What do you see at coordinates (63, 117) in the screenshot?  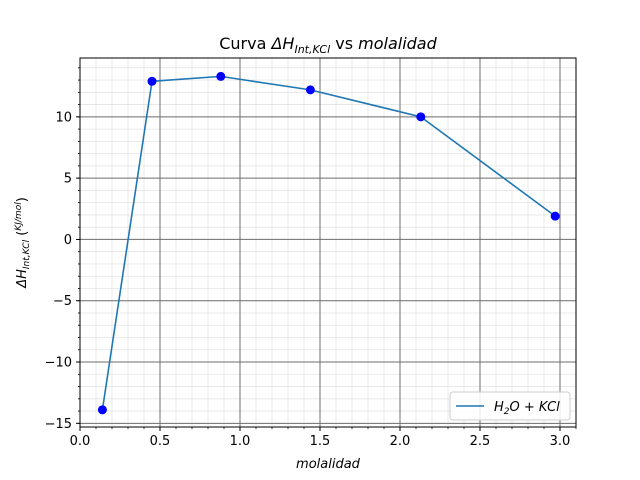 I see `y-tick-label: 10` at bounding box center [63, 117].